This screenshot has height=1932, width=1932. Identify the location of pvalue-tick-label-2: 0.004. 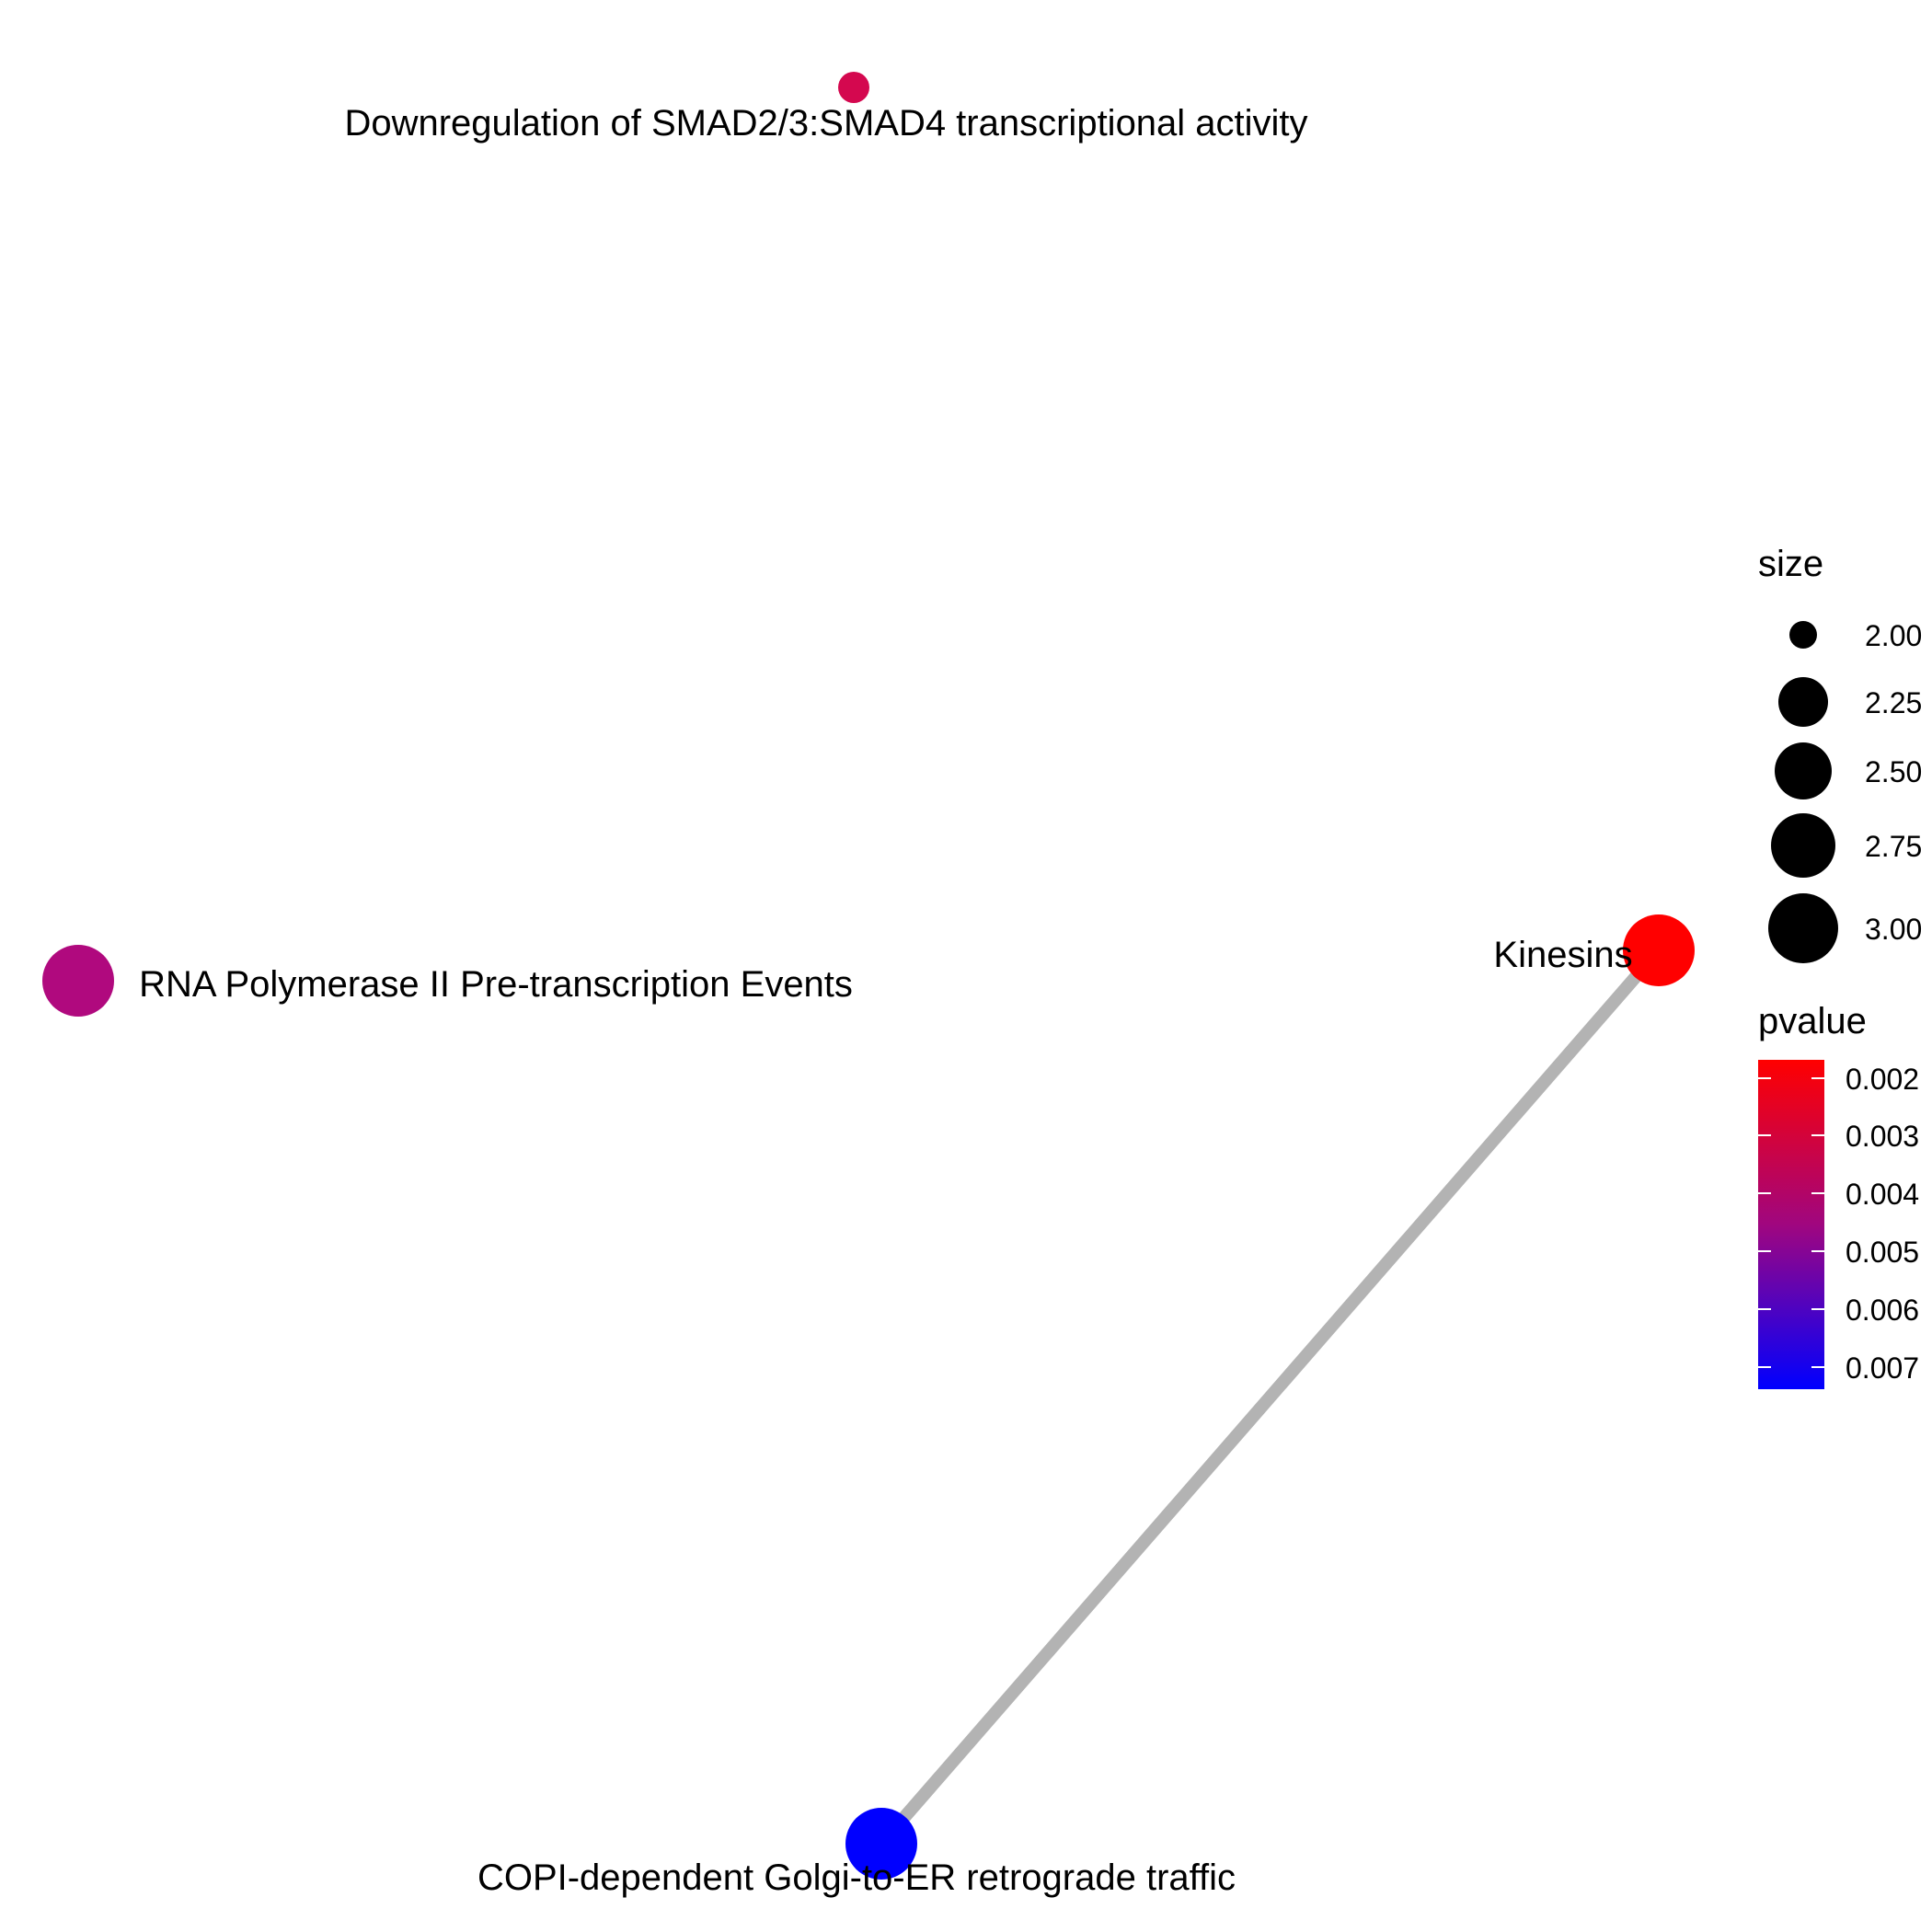
(1882, 1194).